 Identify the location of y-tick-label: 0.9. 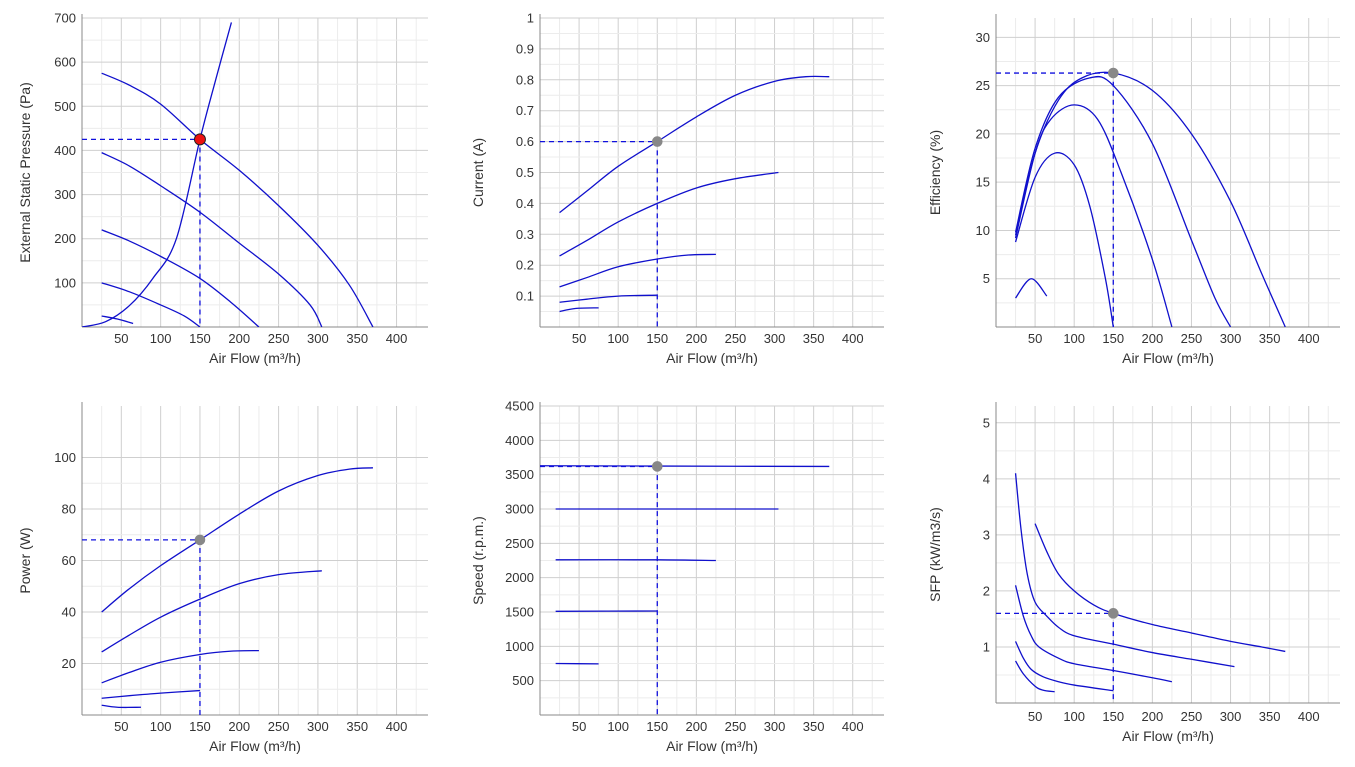
(525, 48).